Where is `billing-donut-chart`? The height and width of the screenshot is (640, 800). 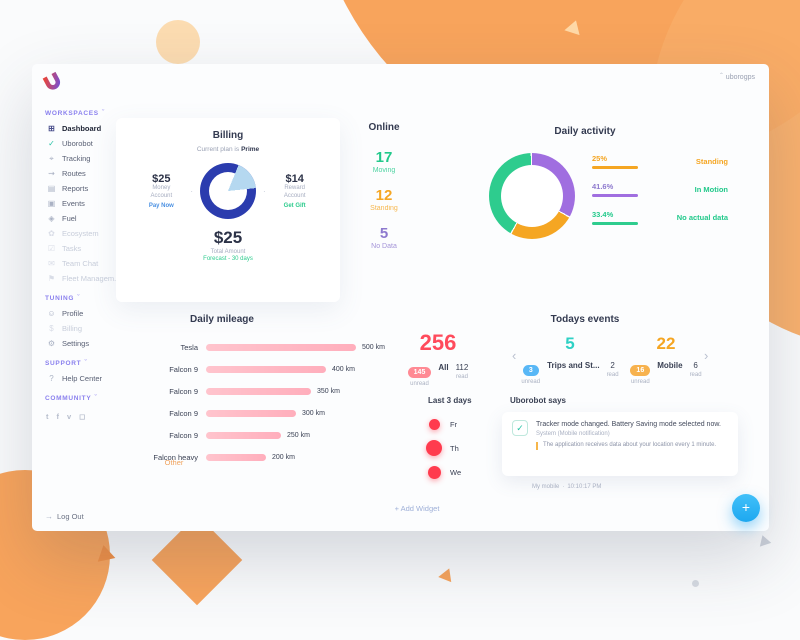 billing-donut-chart is located at coordinates (228, 191).